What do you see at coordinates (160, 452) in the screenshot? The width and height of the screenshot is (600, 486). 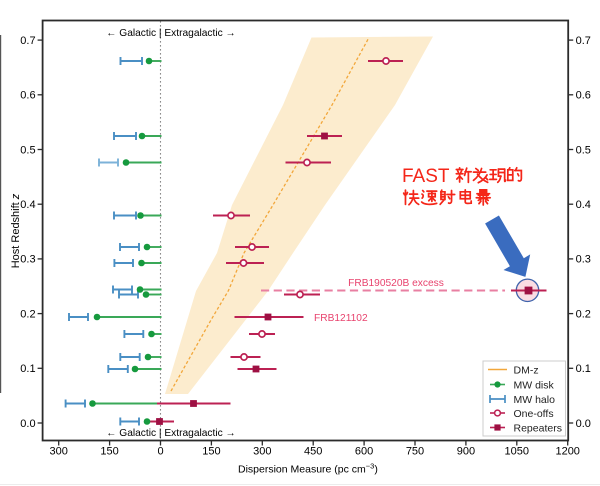 I see `svg-text: 0` at bounding box center [160, 452].